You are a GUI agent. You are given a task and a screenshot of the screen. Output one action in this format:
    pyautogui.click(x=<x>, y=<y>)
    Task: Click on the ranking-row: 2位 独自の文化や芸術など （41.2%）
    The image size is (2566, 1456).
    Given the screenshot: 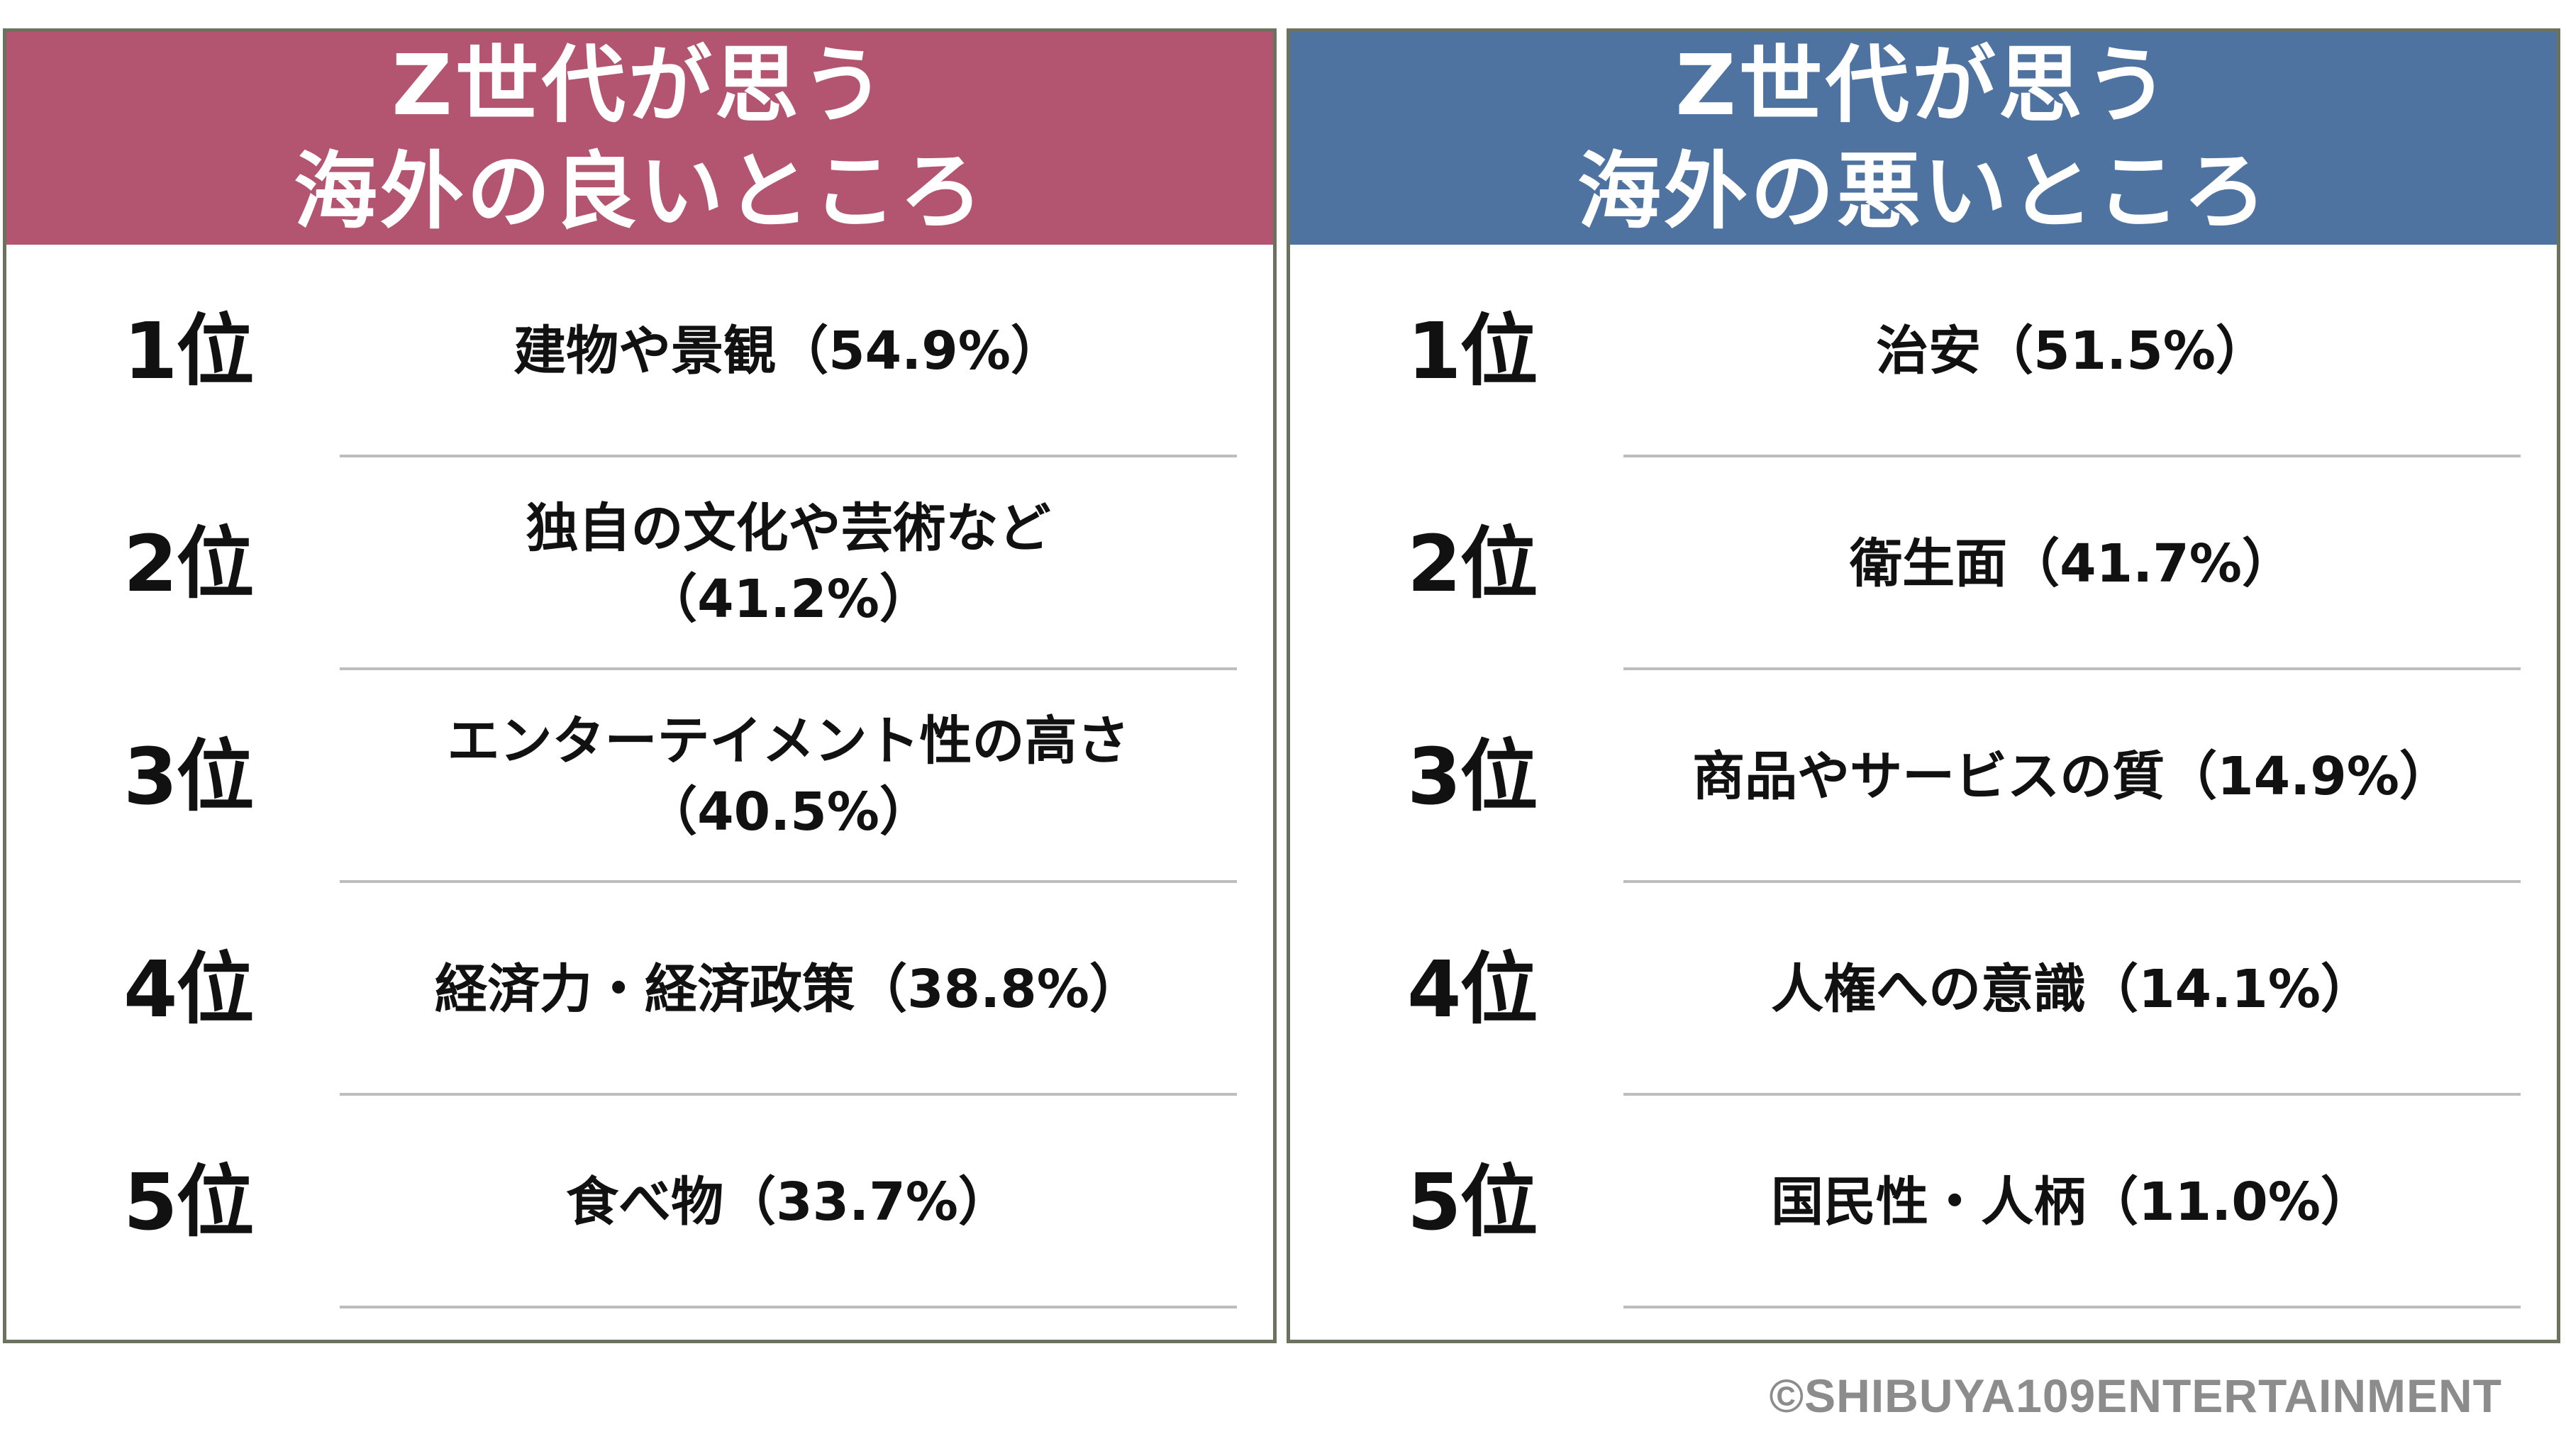 What is the action you would take?
    pyautogui.click(x=639, y=563)
    